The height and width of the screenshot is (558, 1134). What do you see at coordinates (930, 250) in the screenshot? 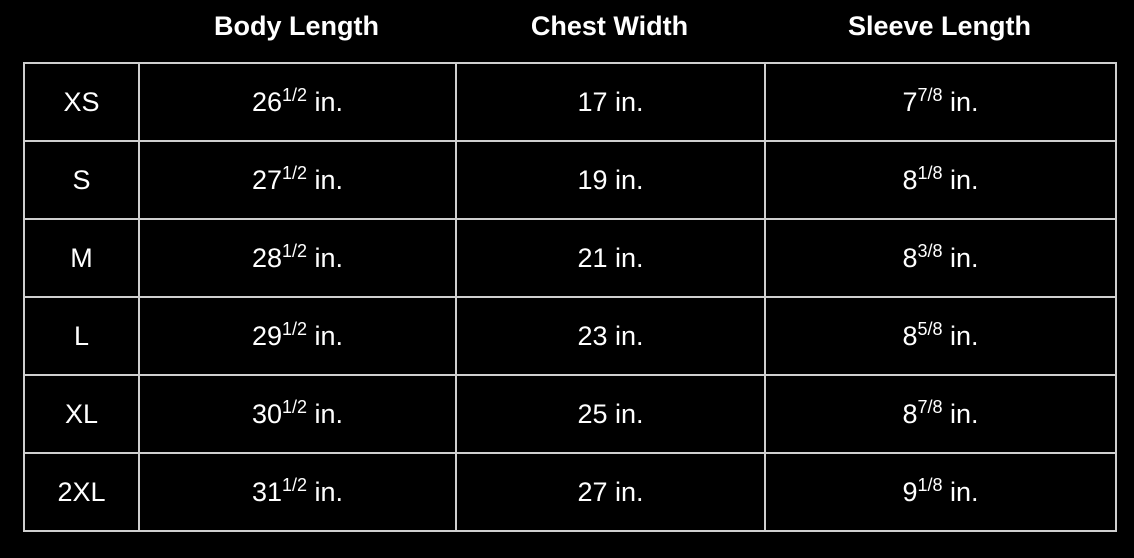
I see `fraction: 3/8` at bounding box center [930, 250].